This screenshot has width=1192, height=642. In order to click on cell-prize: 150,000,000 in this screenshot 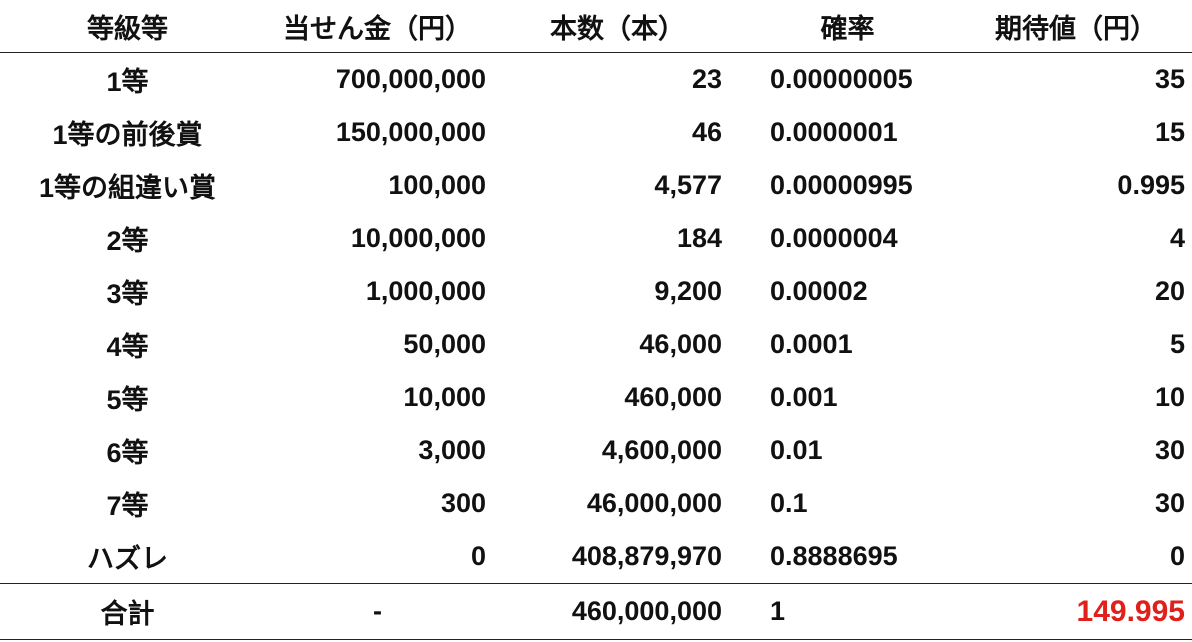, I will do `click(410, 132)`.